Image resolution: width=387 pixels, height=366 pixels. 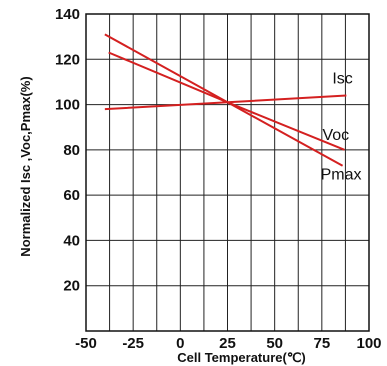 I want to click on x-axis-label: Cell Temperature(℃), so click(x=241, y=357).